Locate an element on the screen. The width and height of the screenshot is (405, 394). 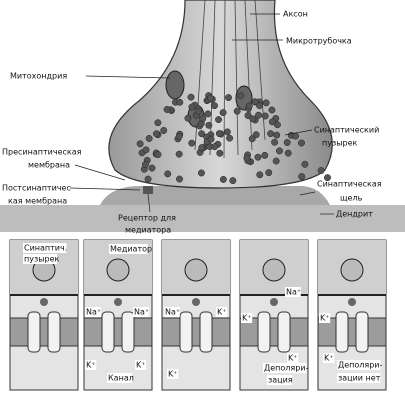
label: Дендрит is located at coordinates (354, 214).